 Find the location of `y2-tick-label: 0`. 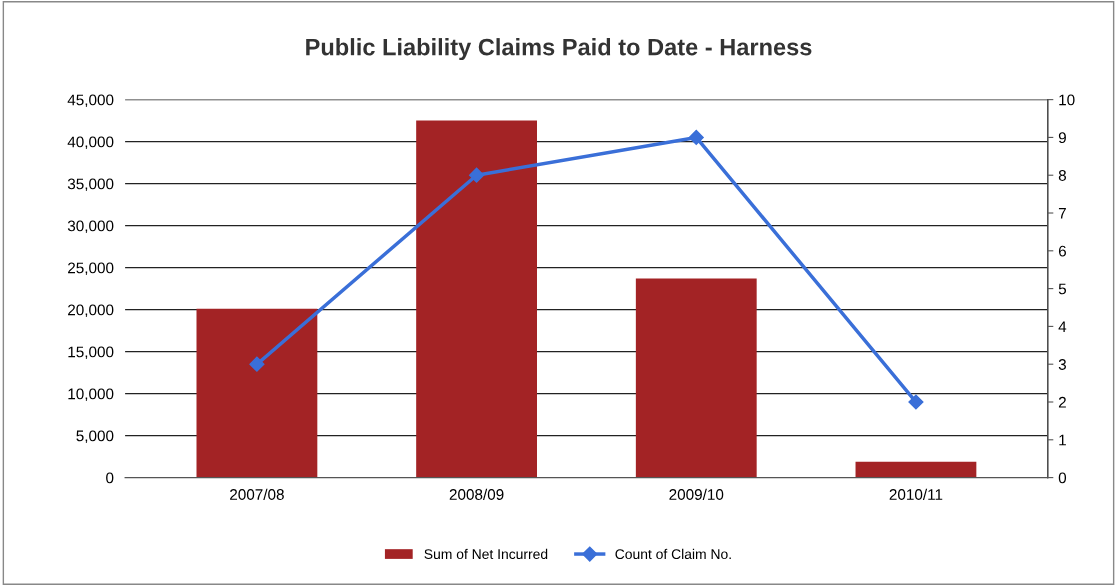

y2-tick-label: 0 is located at coordinates (1062, 478).